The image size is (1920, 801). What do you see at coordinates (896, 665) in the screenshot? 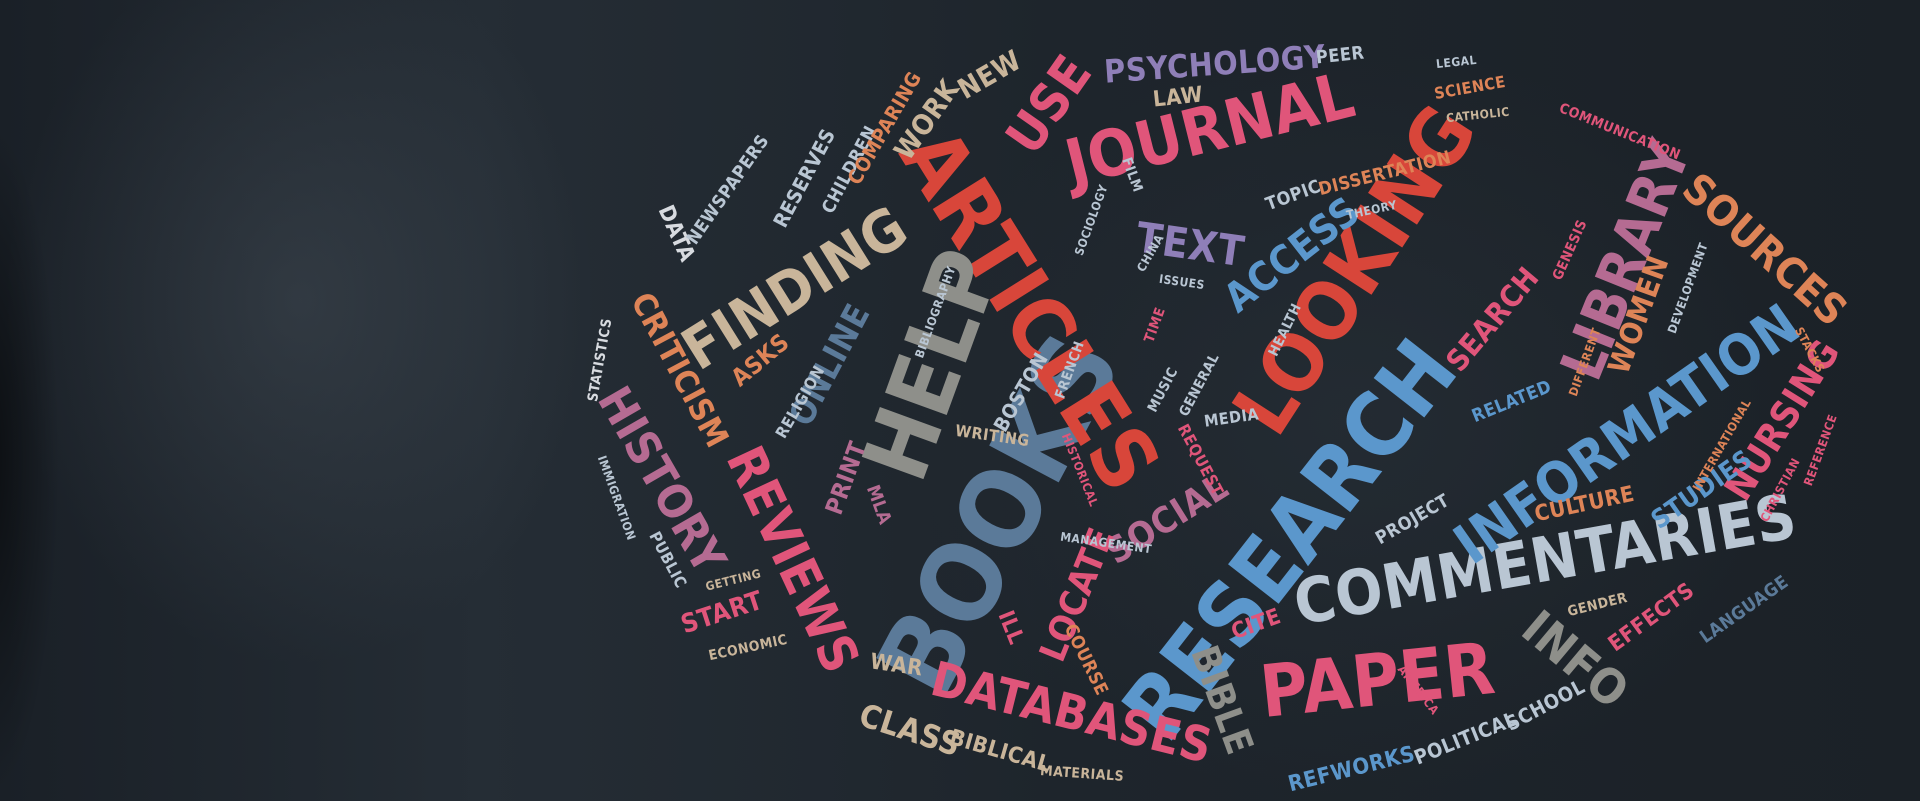
I see `word-cloud-word: WAR` at bounding box center [896, 665].